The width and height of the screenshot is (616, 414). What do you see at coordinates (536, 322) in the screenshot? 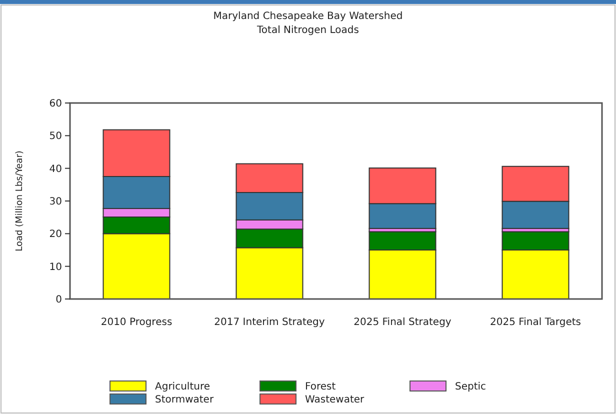
I see `x-tick-label: 2025 Final Targets` at bounding box center [536, 322].